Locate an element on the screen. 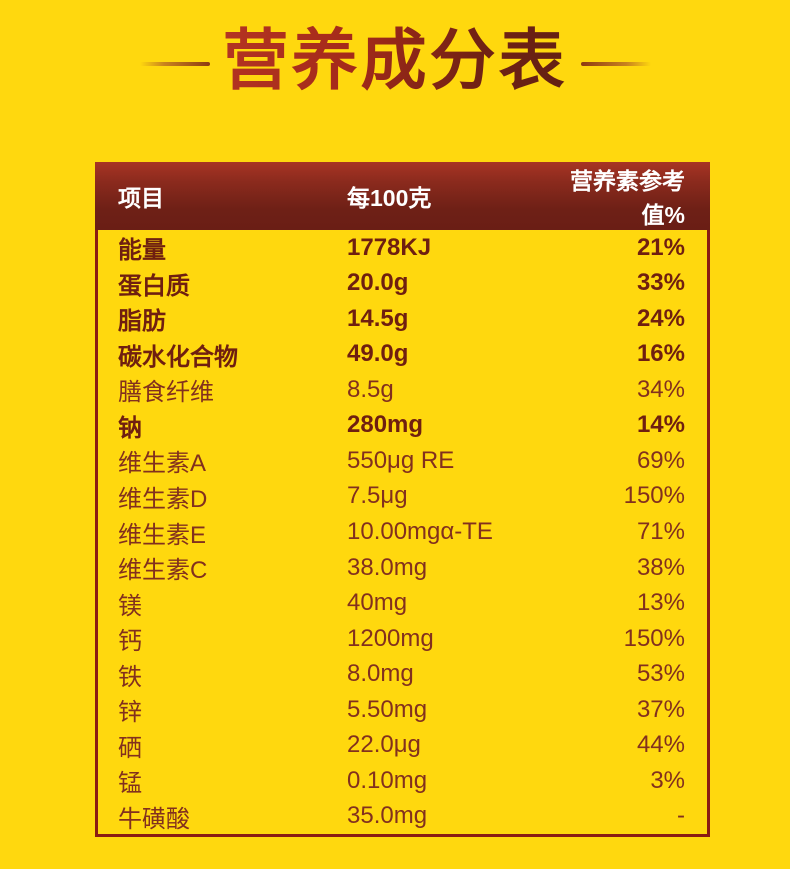 The image size is (790, 869). row-nutrient-label: 蛋白质 is located at coordinates (154, 286).